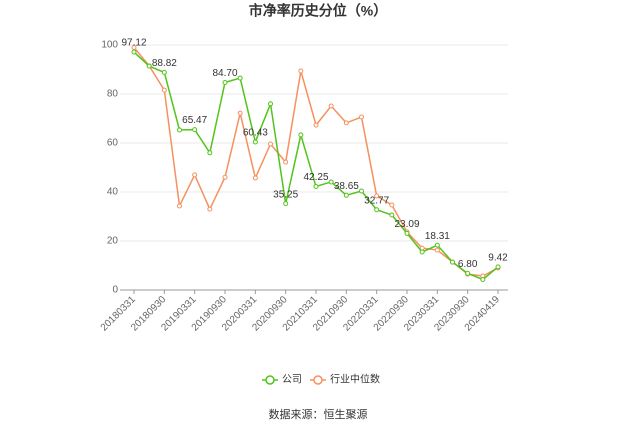 Image resolution: width=637 pixels, height=431 pixels. Describe the element at coordinates (194, 120) in the screenshot. I see `value-label: 65.47` at that location.